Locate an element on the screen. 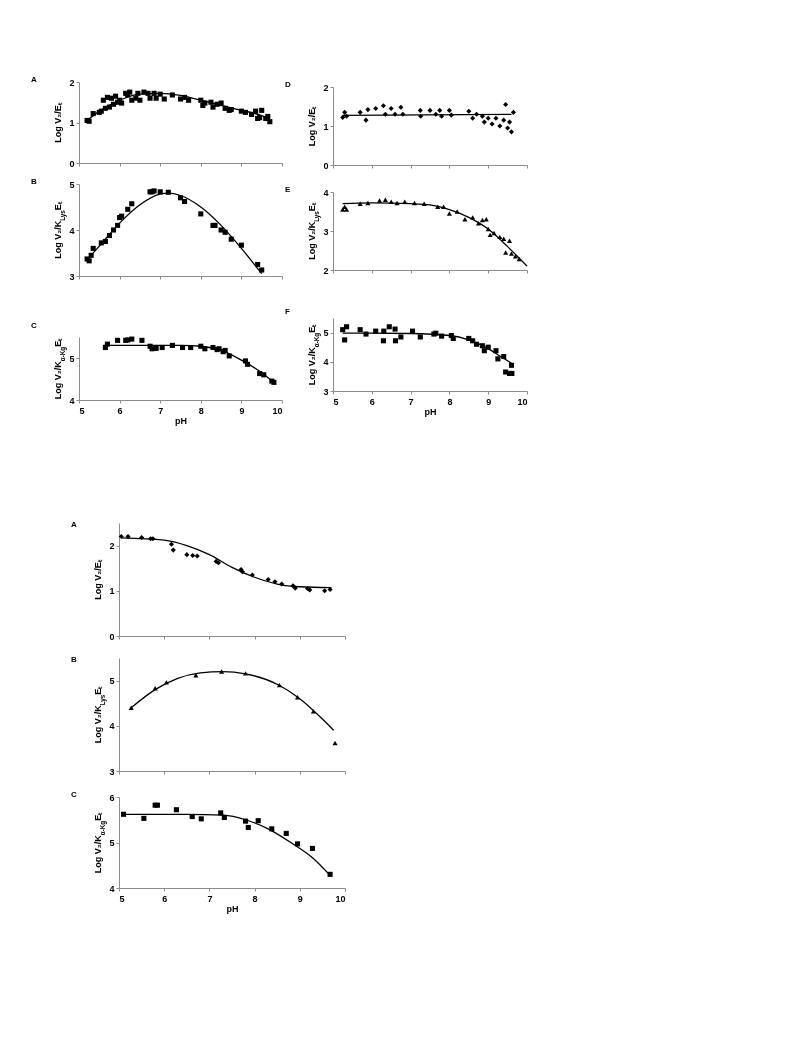  chart-title: D is located at coordinates (288, 84).